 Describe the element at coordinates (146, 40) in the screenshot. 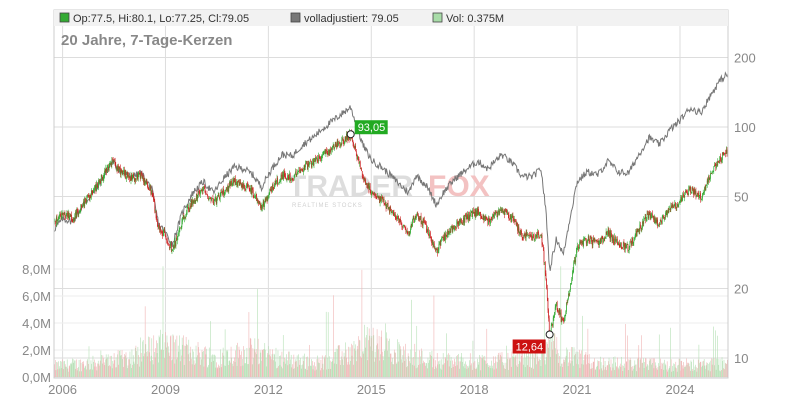

I see `chart-subtitle: 20 Jahre, 7-Tage-Kerzen` at that location.